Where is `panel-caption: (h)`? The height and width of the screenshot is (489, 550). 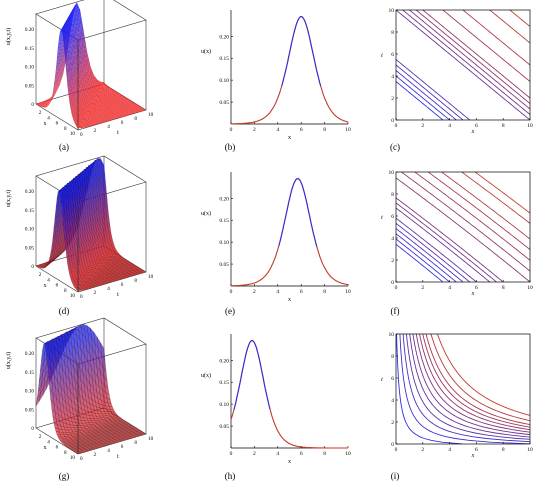
panel-caption: (h) is located at coordinates (230, 476).